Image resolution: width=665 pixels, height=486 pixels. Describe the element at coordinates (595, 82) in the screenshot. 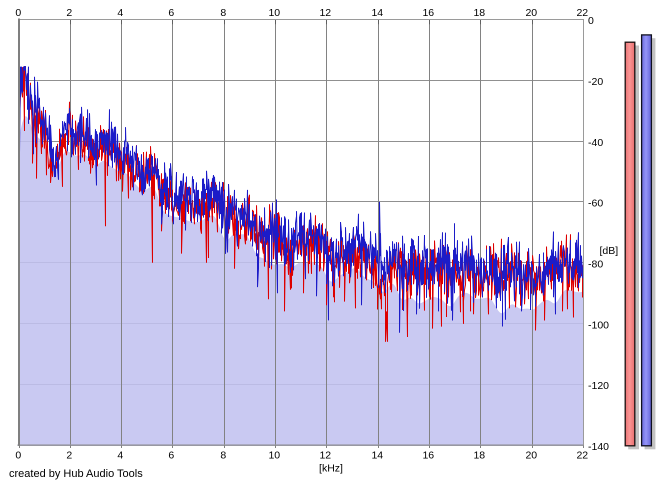

I see `svg-text: -20` at that location.